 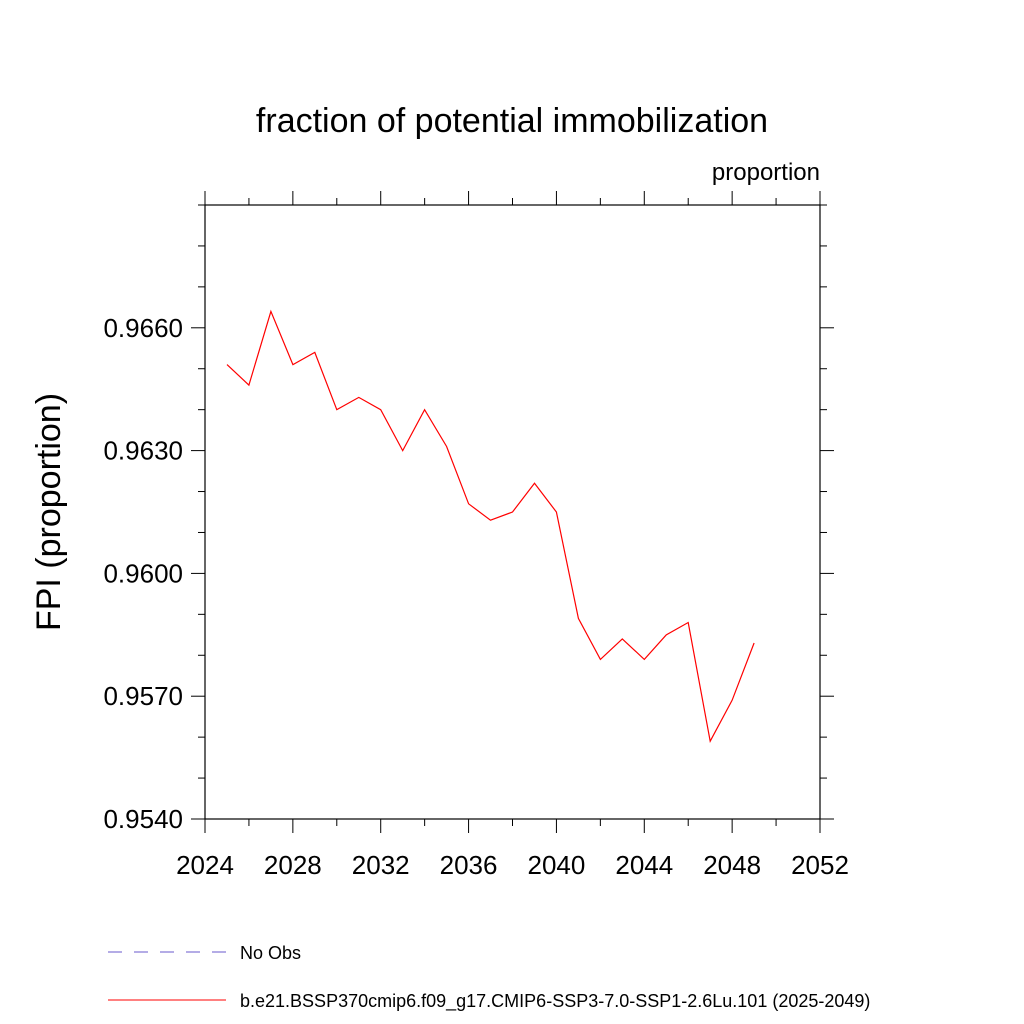 What do you see at coordinates (381, 865) in the screenshot?
I see `x-tick-label: 2032` at bounding box center [381, 865].